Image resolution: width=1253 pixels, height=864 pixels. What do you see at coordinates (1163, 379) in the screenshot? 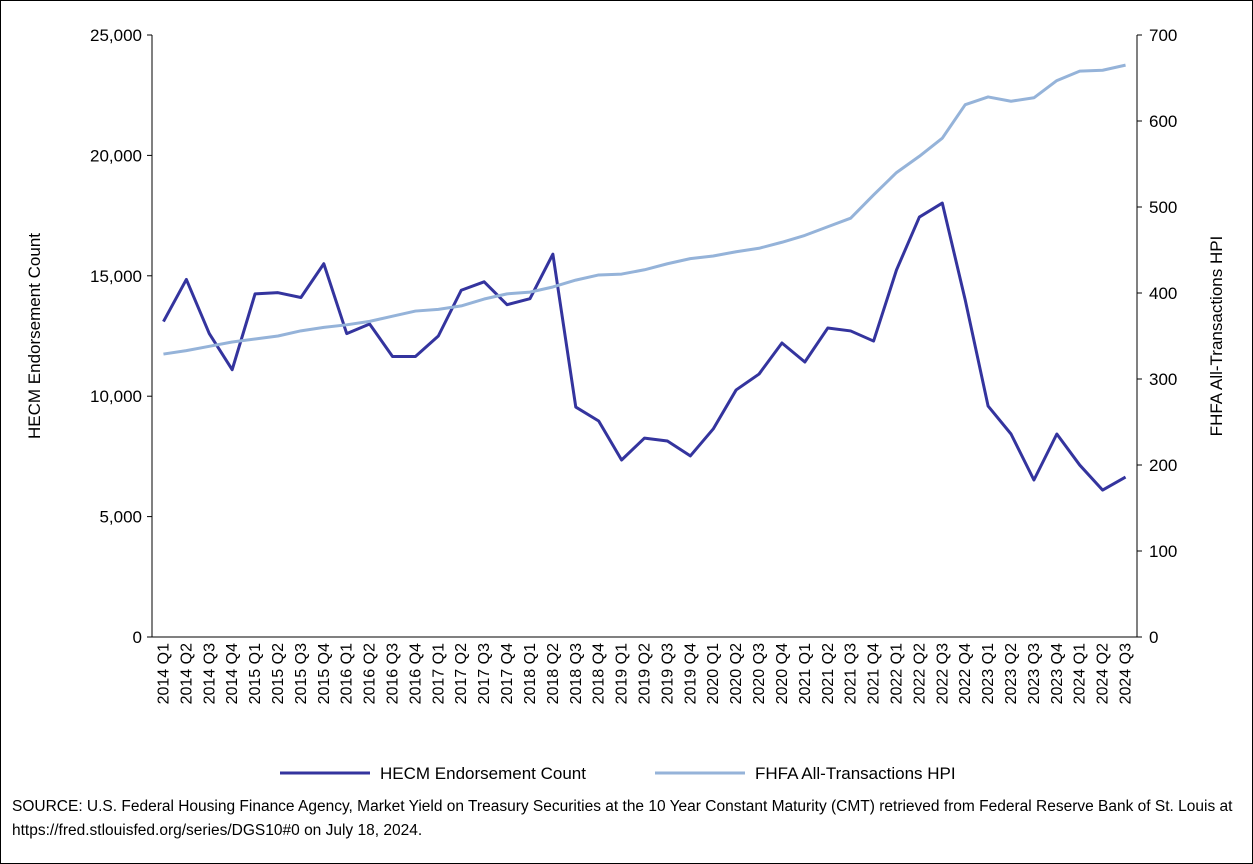
I see `y2-tick-label: 300` at bounding box center [1163, 379].